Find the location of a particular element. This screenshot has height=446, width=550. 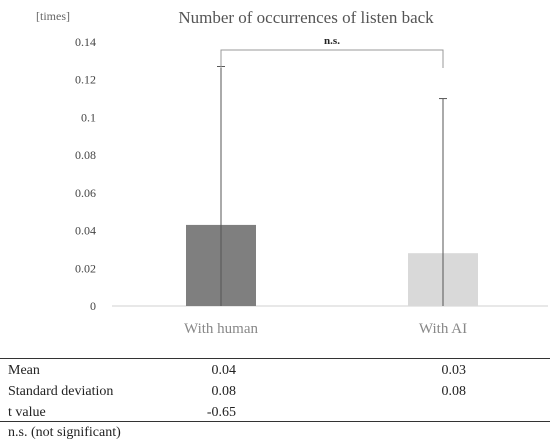

y-tick-label: 0.04 is located at coordinates (85, 231).